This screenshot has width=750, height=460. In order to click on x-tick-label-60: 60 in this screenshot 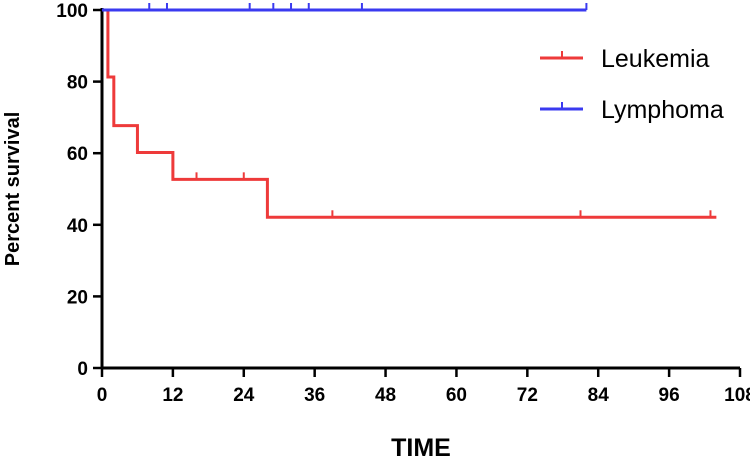, I will do `click(456, 395)`.